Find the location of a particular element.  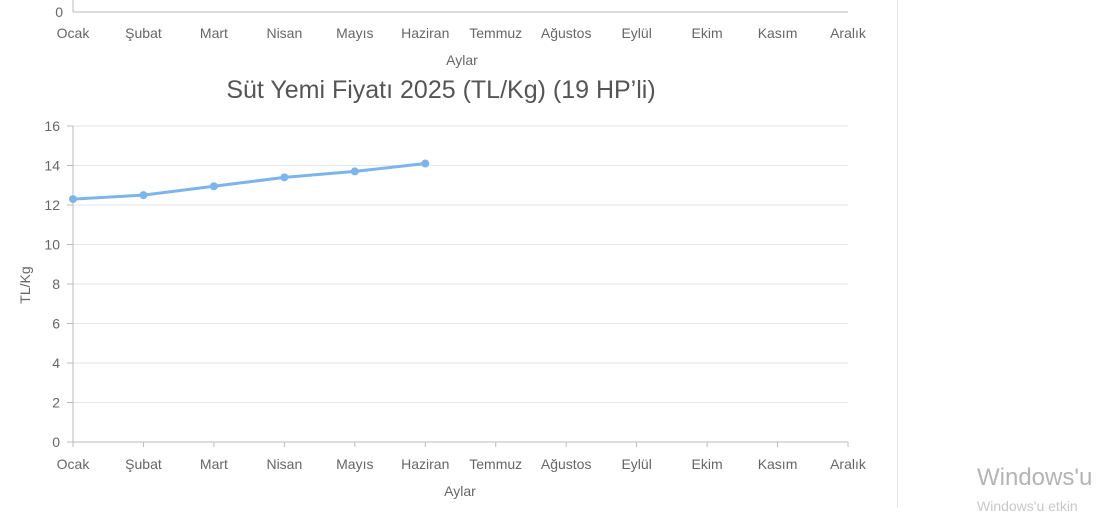

x-tick-label: Haziran is located at coordinates (425, 464).